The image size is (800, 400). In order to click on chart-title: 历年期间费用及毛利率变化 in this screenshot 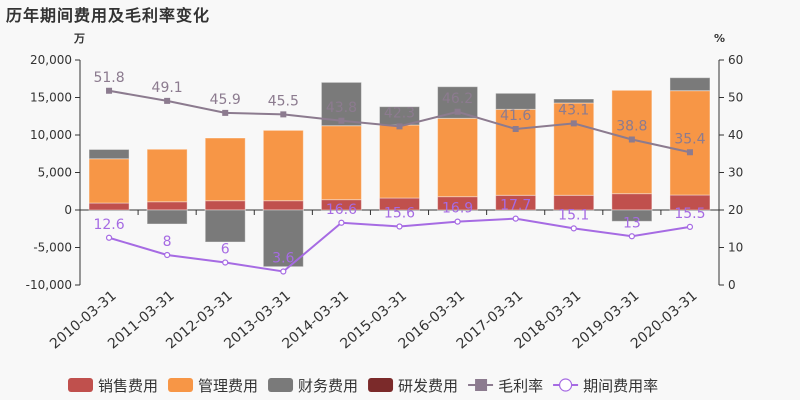, I will do `click(108, 15)`.